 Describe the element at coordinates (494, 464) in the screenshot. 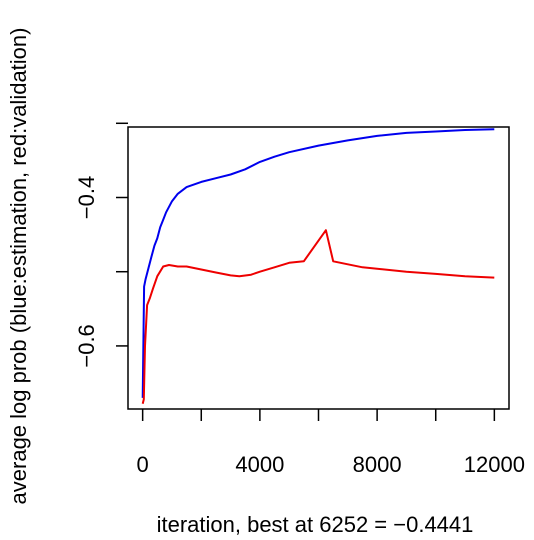

I see `x-tick-label: 12000` at that location.